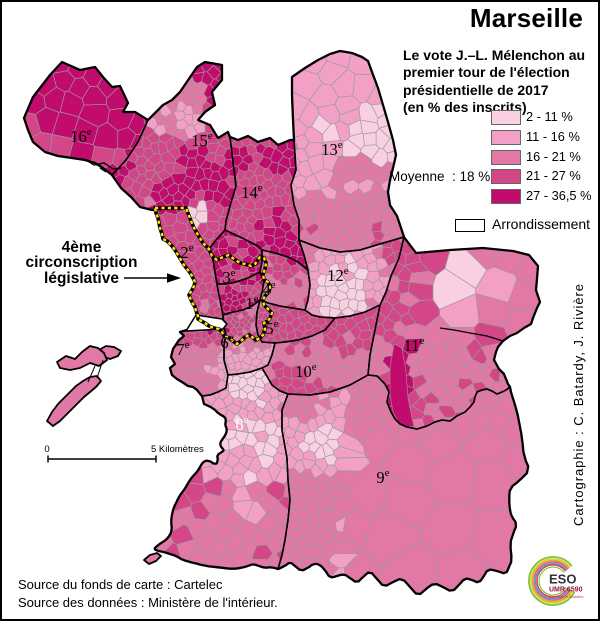 The height and width of the screenshot is (625, 600). What do you see at coordinates (332, 149) in the screenshot?
I see `svg-text: 13e` at bounding box center [332, 149].